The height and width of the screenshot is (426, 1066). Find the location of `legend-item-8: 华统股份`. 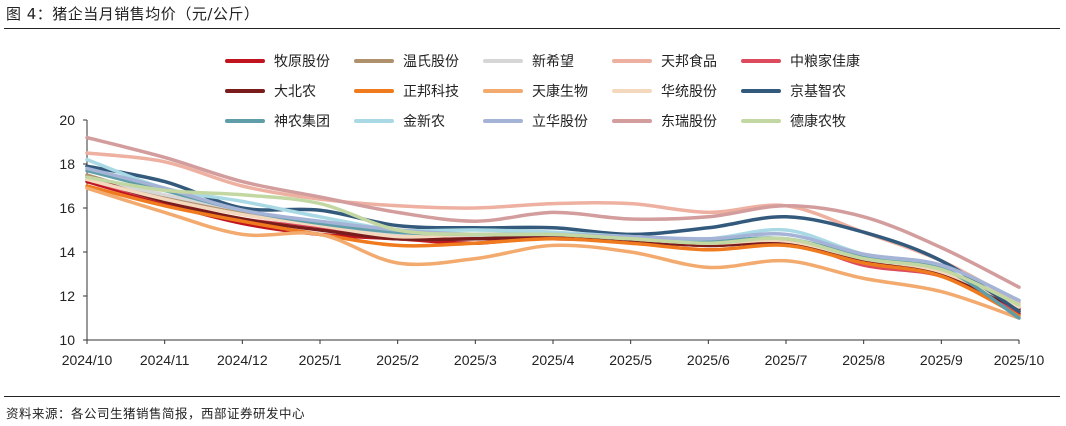

legend-item-8: 华统股份 is located at coordinates (664, 92).